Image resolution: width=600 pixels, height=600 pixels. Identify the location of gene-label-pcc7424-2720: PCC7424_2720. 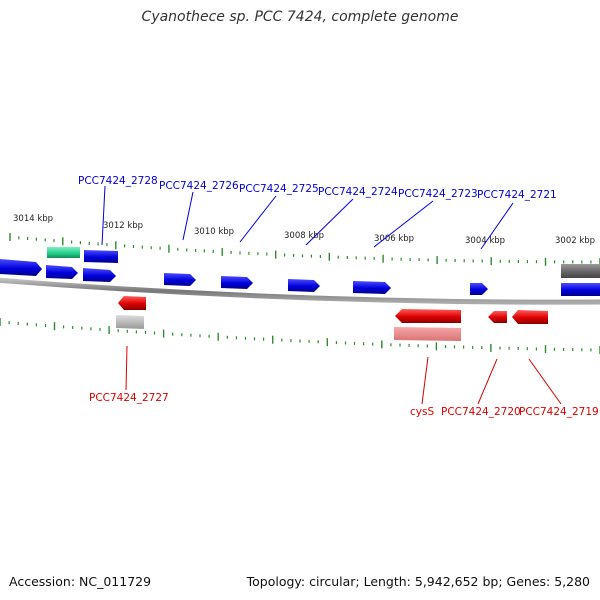
(481, 412).